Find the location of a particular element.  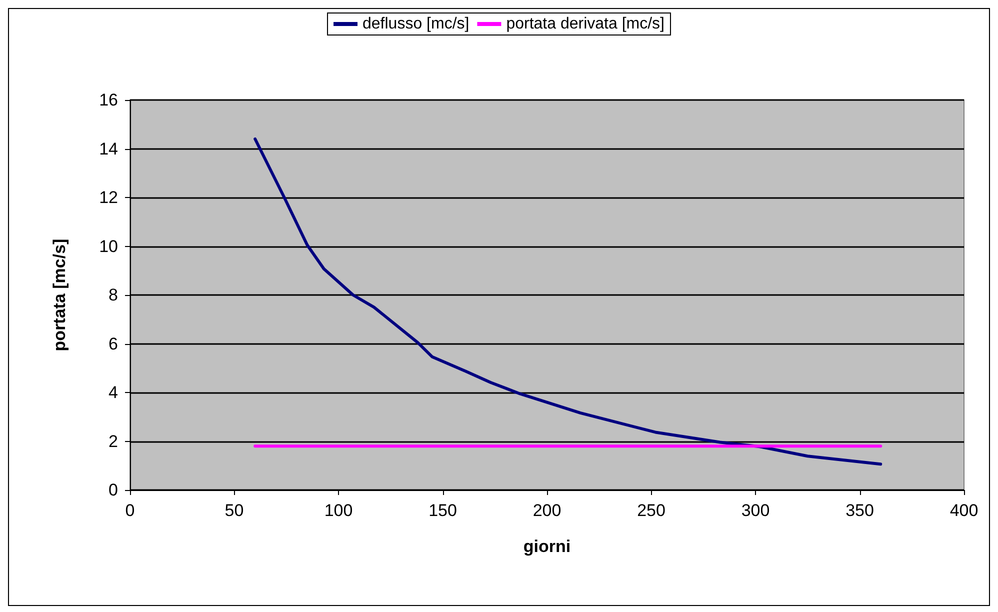

y-tick-label: 2 is located at coordinates (113, 441).